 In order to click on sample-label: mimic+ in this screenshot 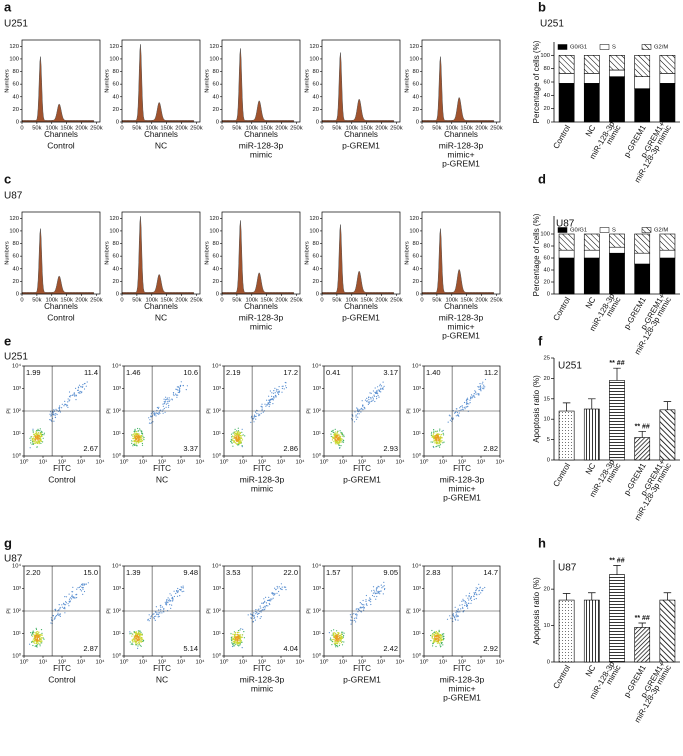, I will do `click(460, 154)`.